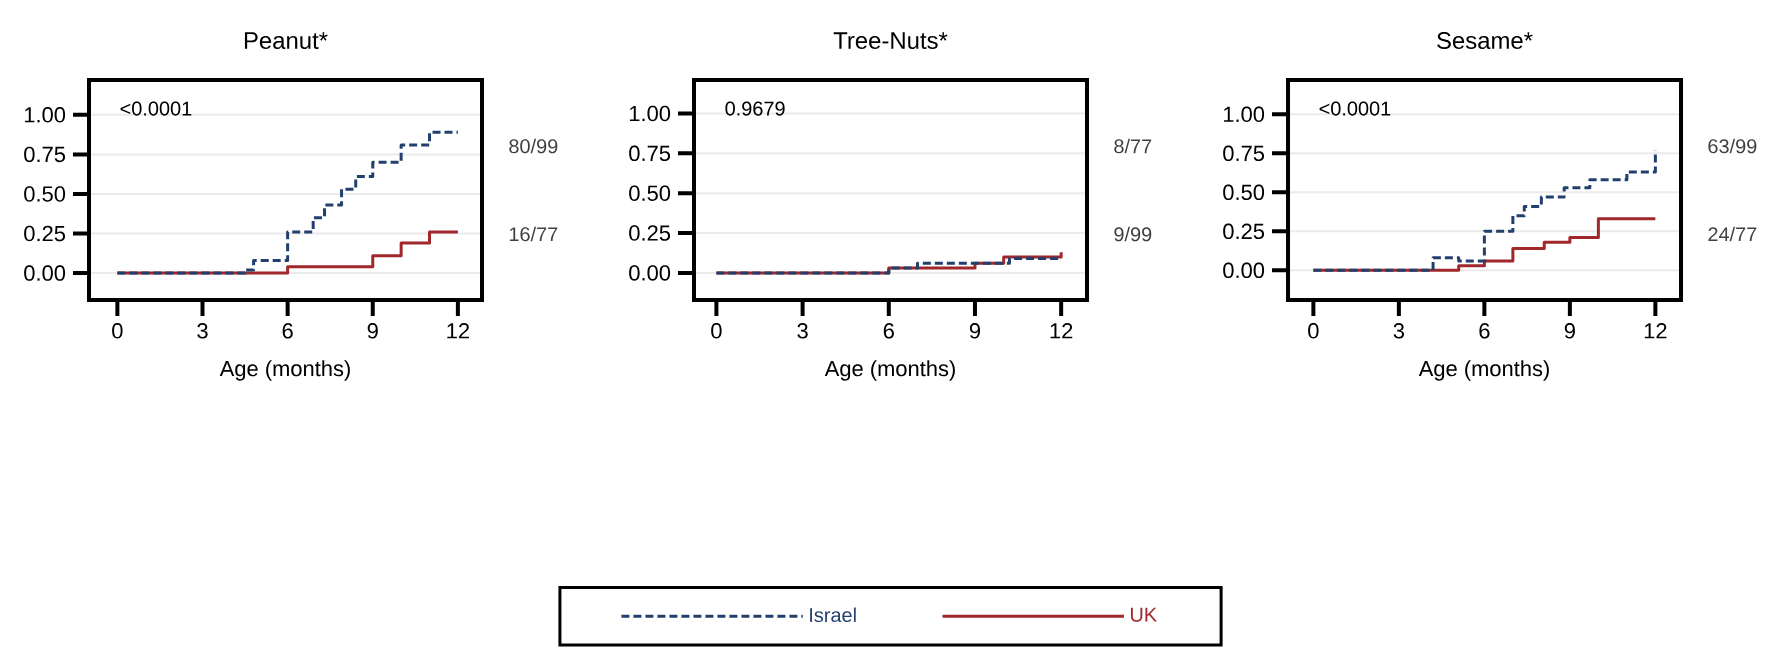 The image size is (1778, 666). I want to click on text: 16/77, so click(533, 234).